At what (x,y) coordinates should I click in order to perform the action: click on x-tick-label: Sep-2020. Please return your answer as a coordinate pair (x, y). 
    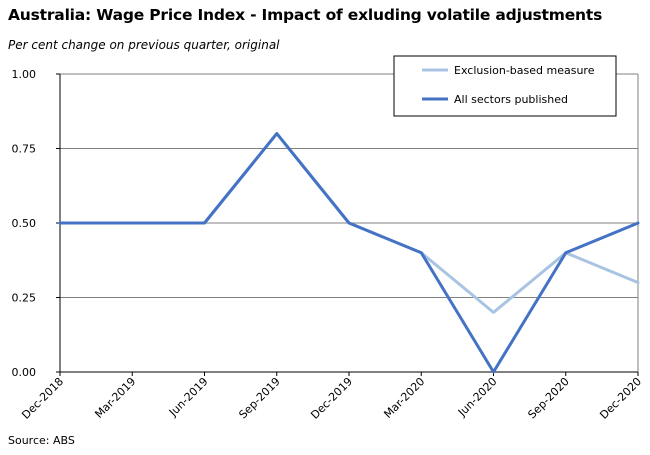
    Looking at the image, I should click on (548, 398).